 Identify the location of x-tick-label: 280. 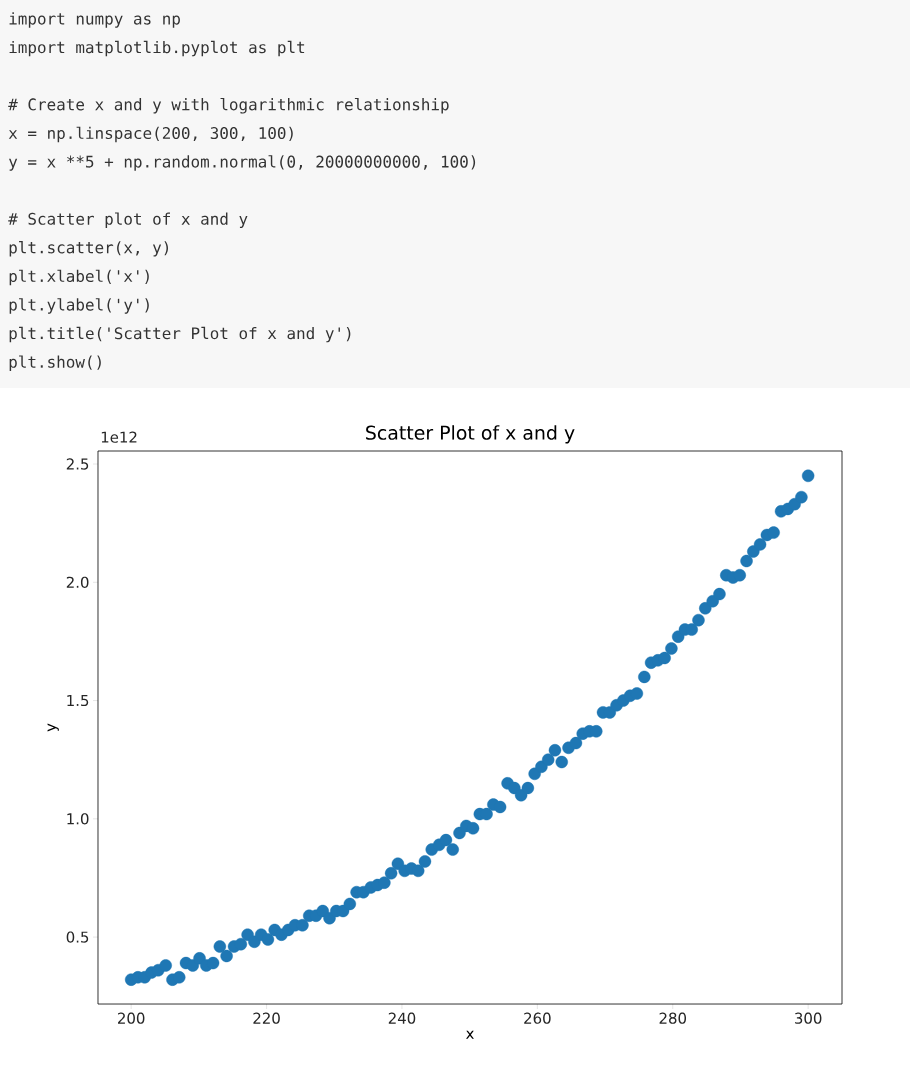
(673, 1018).